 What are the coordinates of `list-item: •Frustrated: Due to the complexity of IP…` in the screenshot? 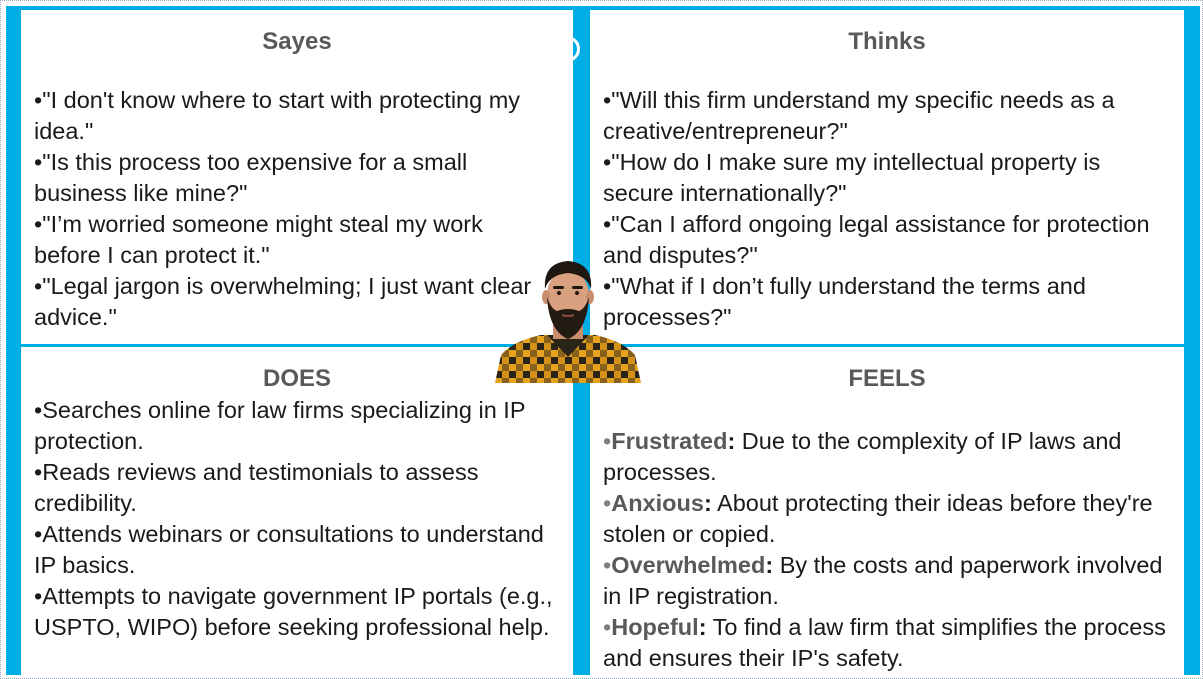 It's located at (884, 457).